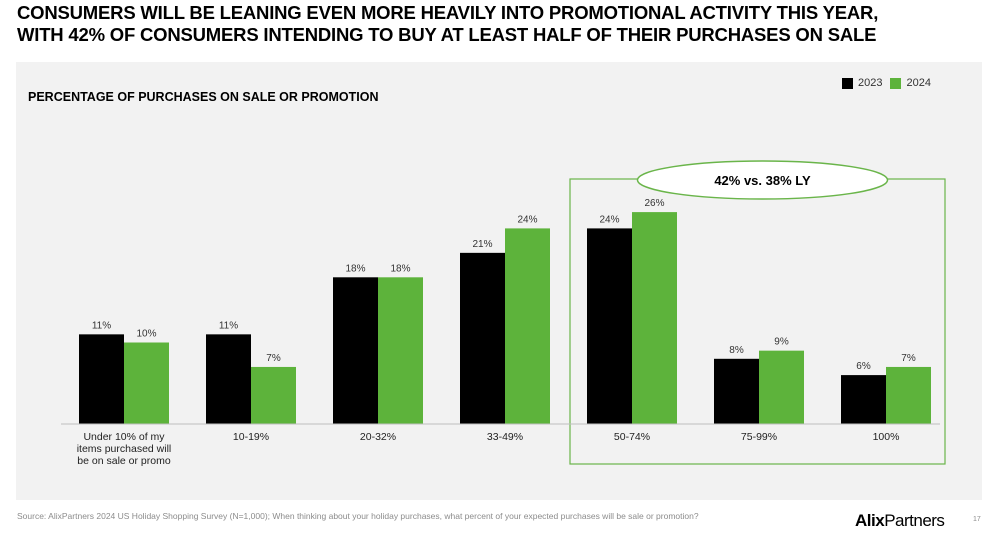  Describe the element at coordinates (886, 437) in the screenshot. I see `category-label-6-0: 100%` at that location.